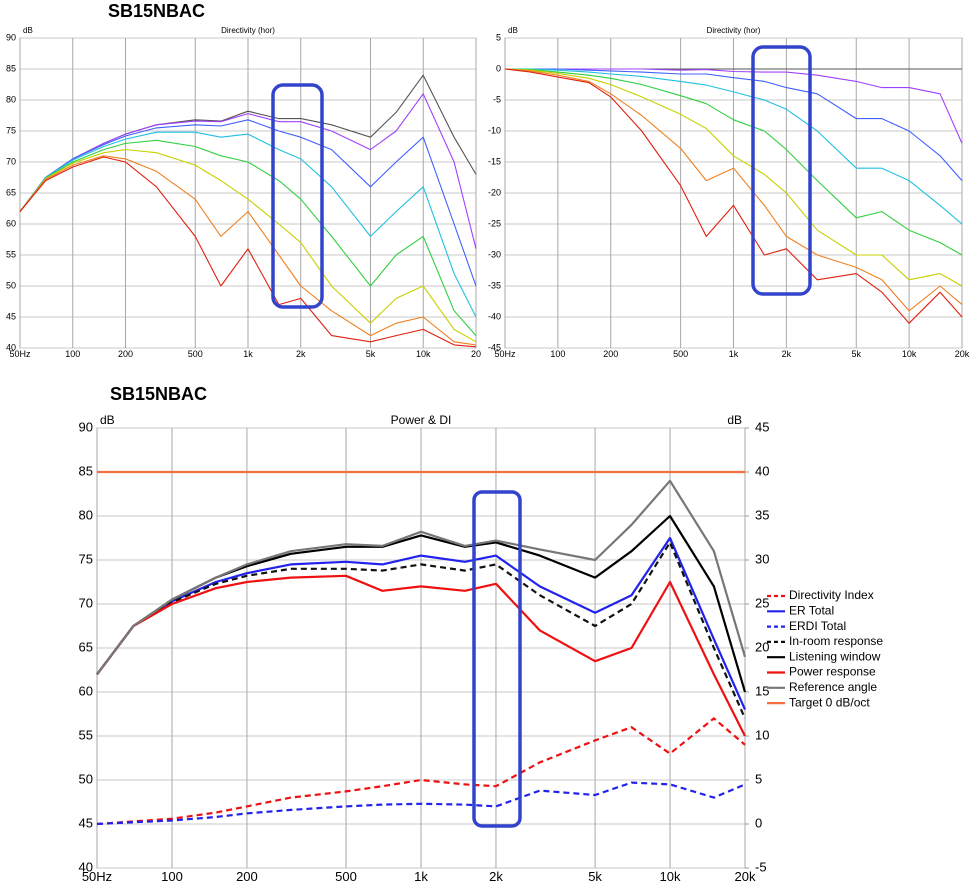 This screenshot has height=888, width=979. Describe the element at coordinates (833, 687) in the screenshot. I see `legend-label: Reference angle` at that location.